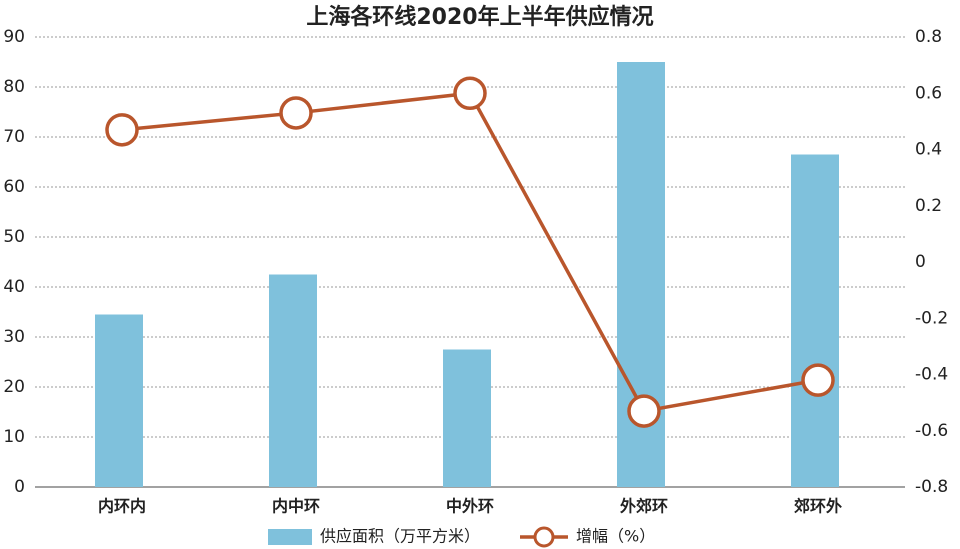 Image resolution: width=960 pixels, height=549 pixels. What do you see at coordinates (14, 137) in the screenshot?
I see `y-tick-label: 70` at bounding box center [14, 137].